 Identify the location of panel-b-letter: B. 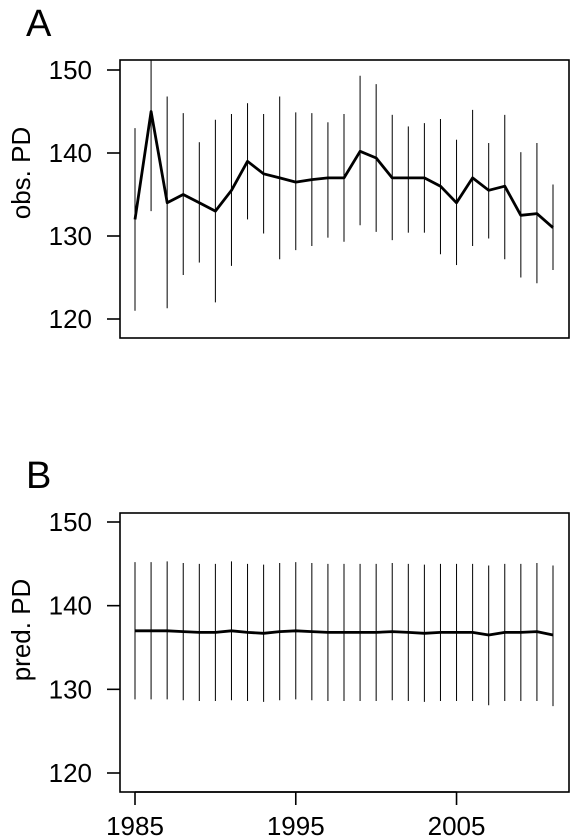
(38, 476).